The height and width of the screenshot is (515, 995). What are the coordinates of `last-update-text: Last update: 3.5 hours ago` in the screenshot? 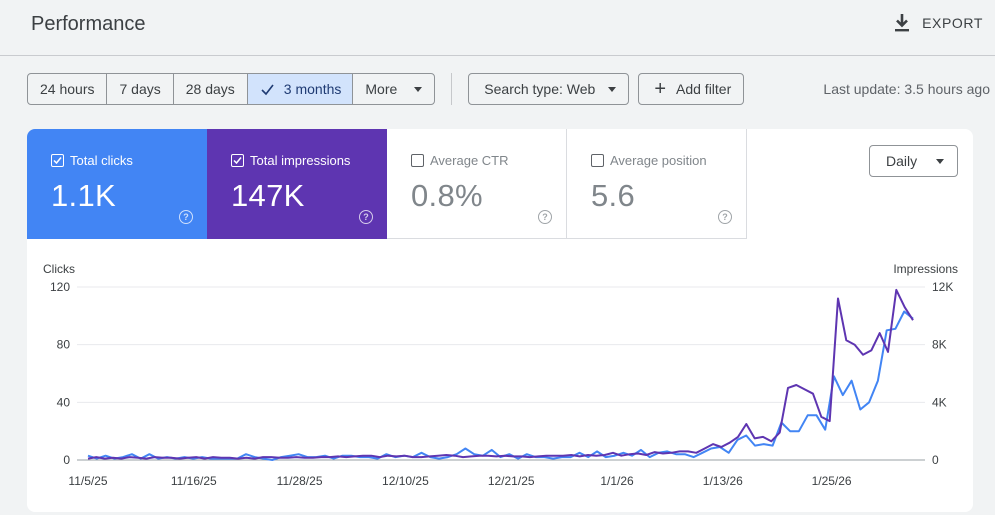 It's located at (906, 89).